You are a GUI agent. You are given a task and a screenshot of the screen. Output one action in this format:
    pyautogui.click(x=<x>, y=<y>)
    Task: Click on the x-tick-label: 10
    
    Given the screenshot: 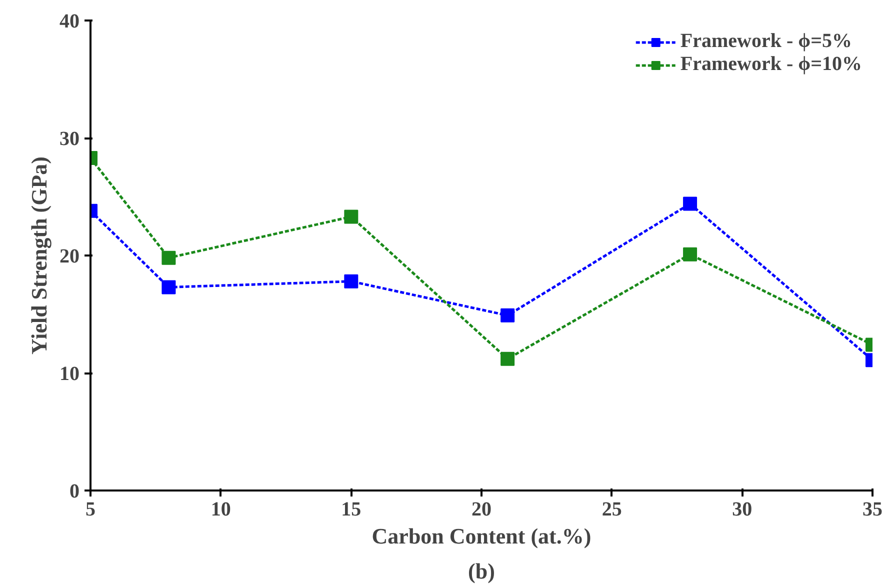 What is the action you would take?
    pyautogui.click(x=220, y=509)
    